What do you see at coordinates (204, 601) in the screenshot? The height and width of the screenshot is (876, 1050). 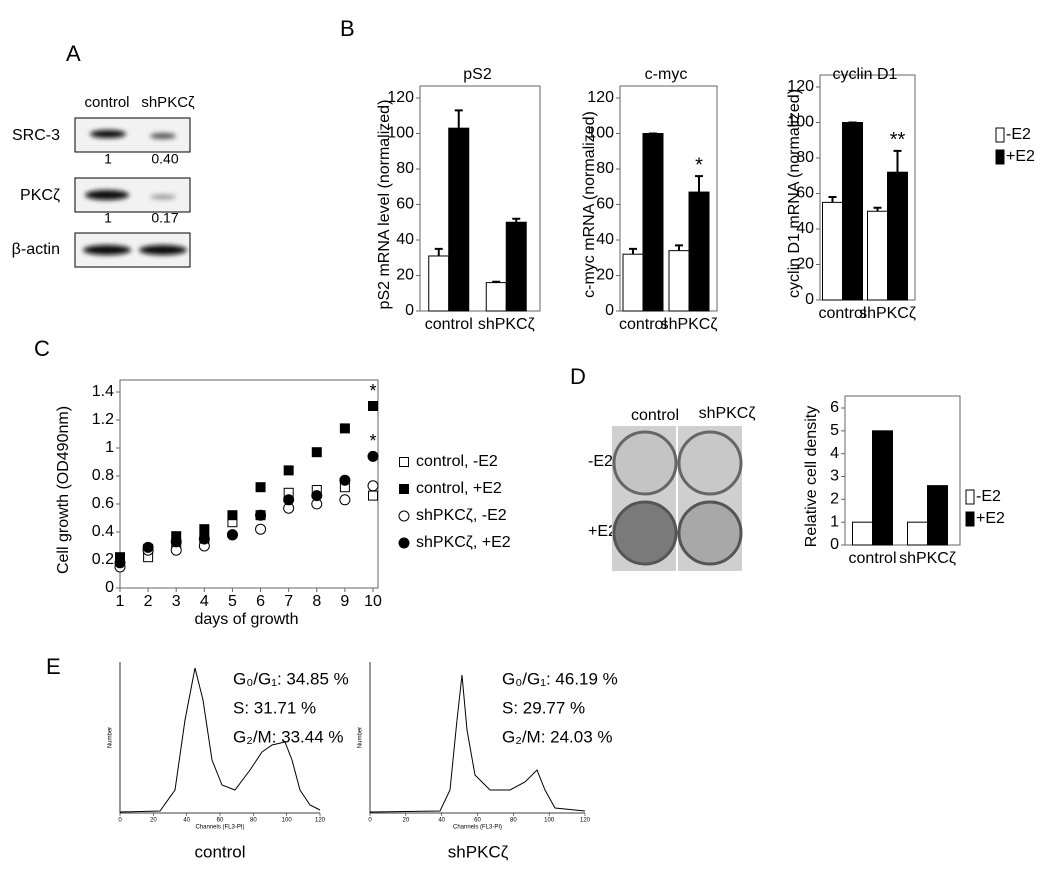 I see `x-tick-label: 4` at bounding box center [204, 601].